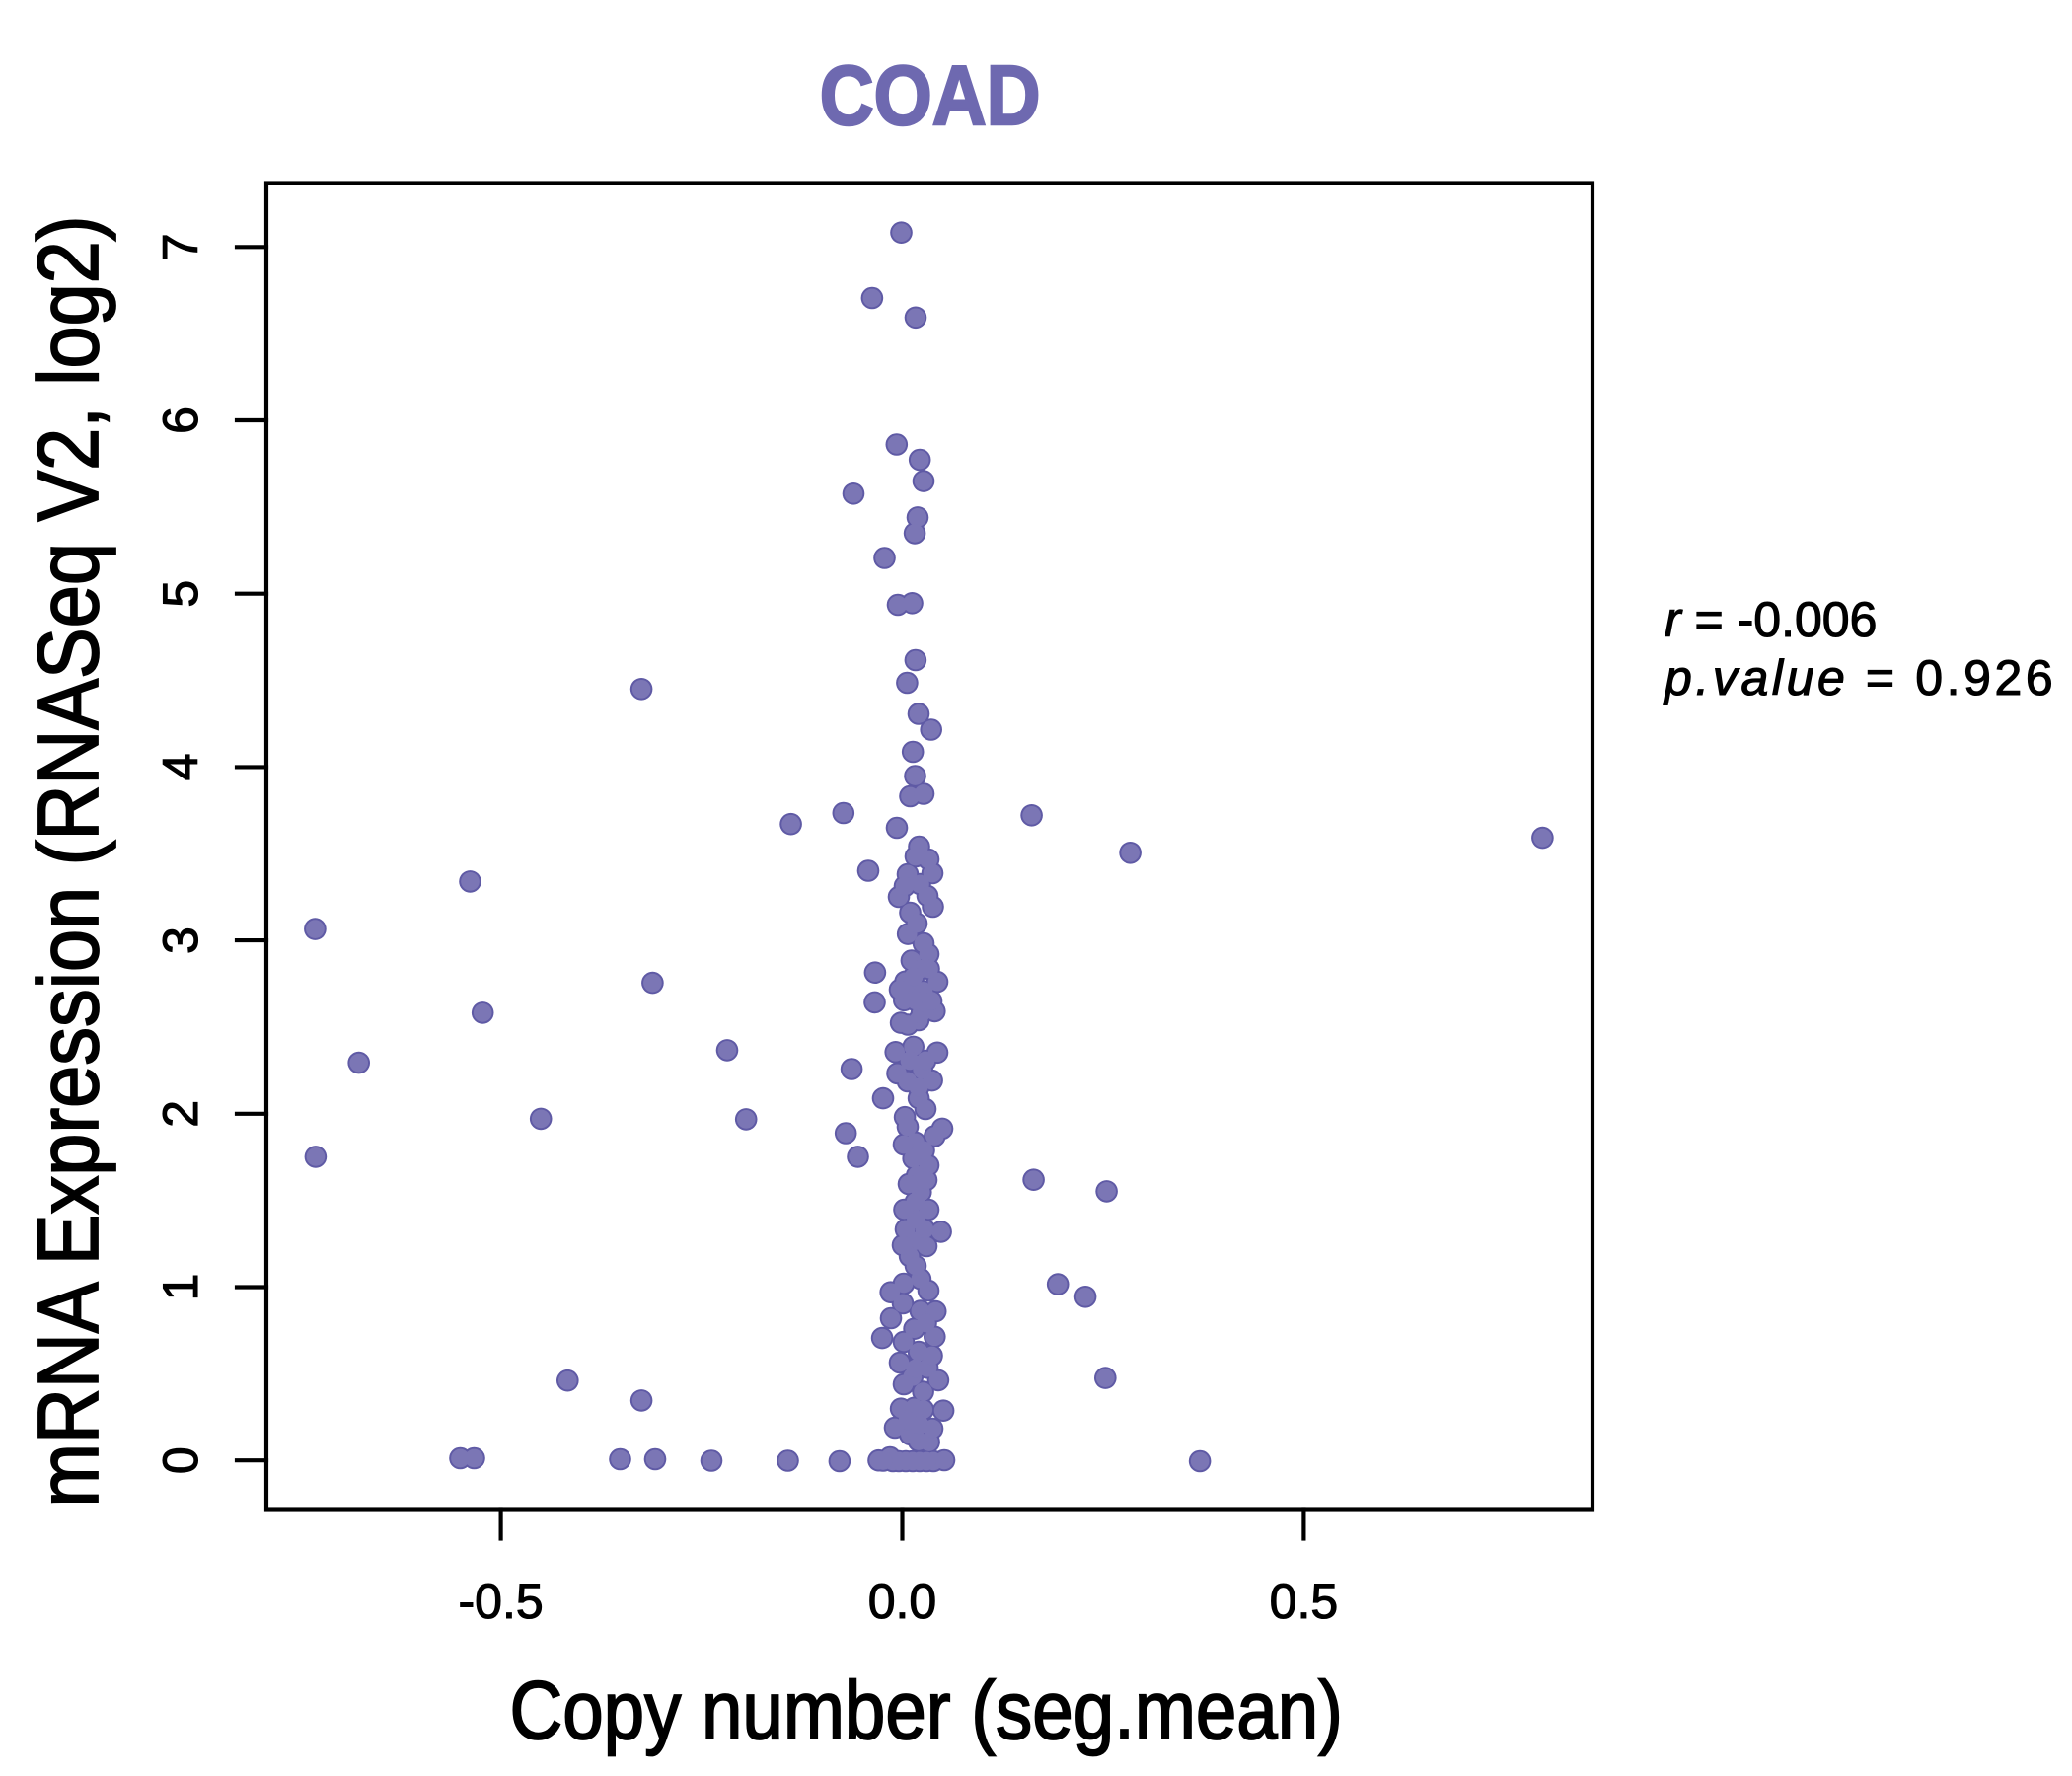  What do you see at coordinates (180, 1460) in the screenshot?
I see `svg-text: 0` at bounding box center [180, 1460].